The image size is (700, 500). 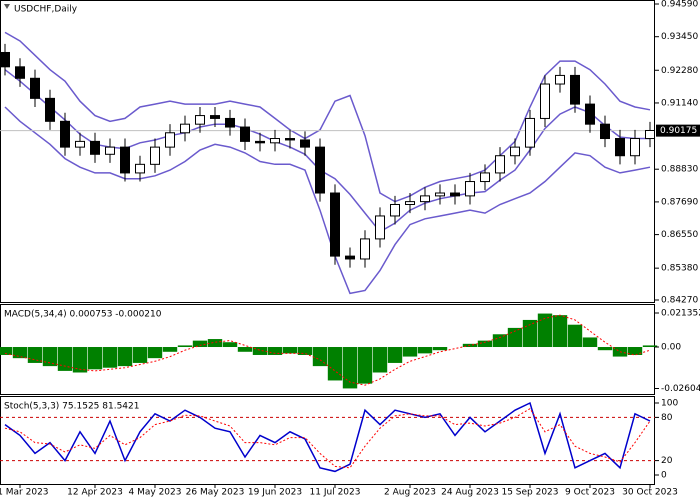 What do you see at coordinates (671, 348) in the screenshot?
I see `y-tick-label: 0.00` at bounding box center [671, 348].